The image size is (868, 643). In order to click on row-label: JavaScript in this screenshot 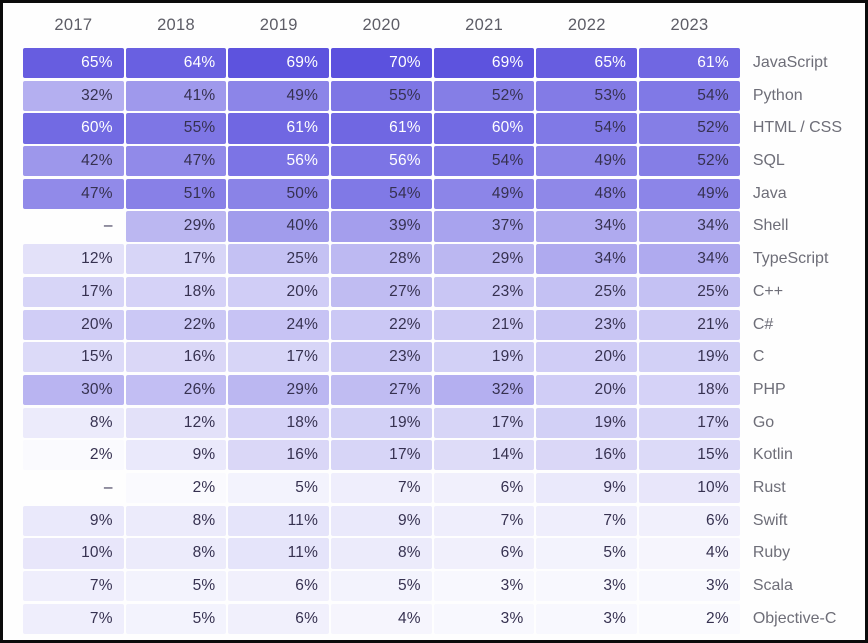, I will do `click(790, 62)`.